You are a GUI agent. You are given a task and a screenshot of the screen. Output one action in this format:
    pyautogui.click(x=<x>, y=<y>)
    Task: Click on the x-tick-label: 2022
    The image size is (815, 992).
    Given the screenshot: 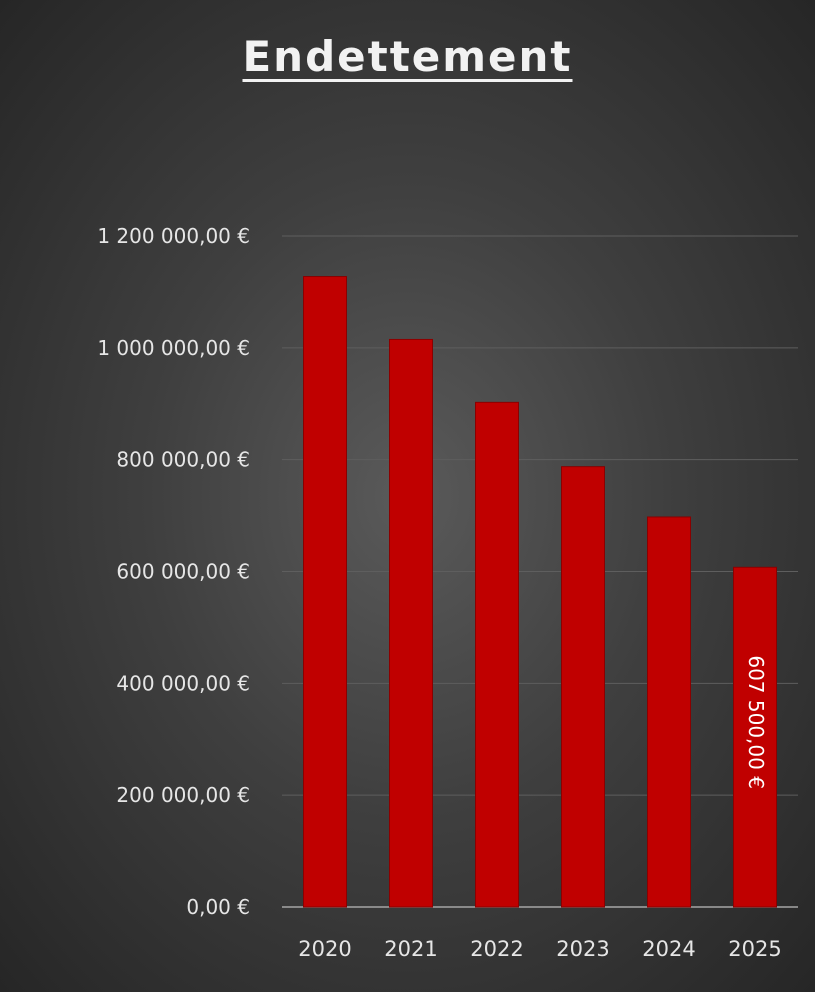 What is the action you would take?
    pyautogui.click(x=496, y=949)
    